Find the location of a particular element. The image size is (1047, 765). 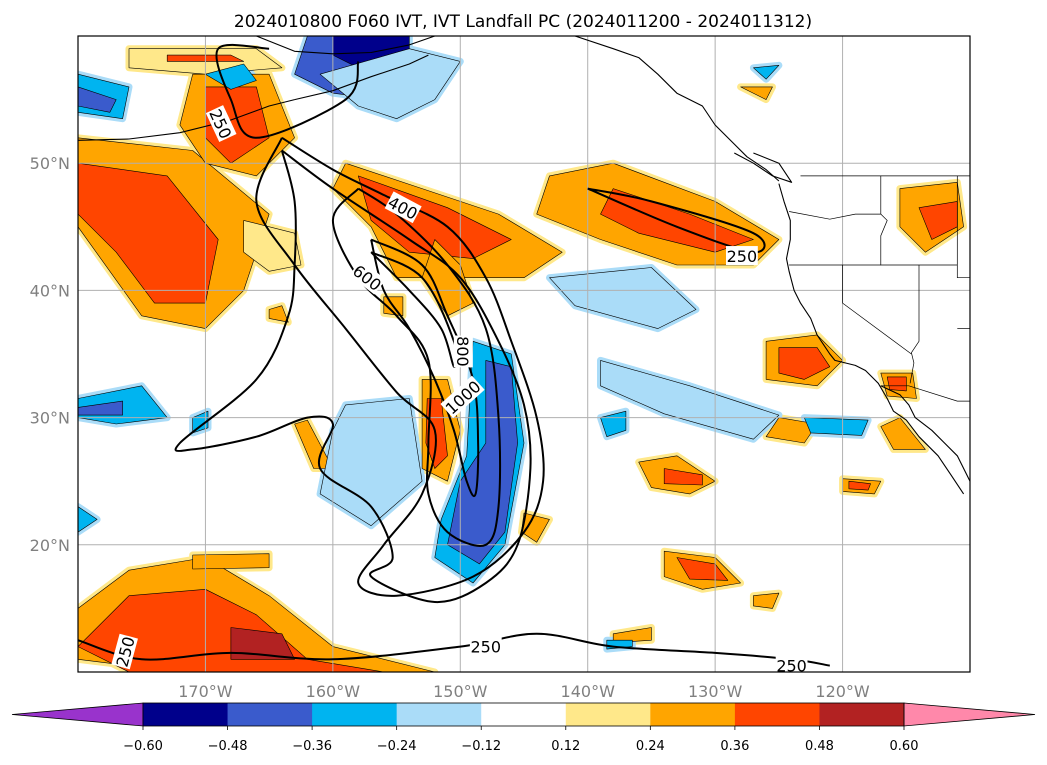

lon-tick-label: 120°W is located at coordinates (842, 691).